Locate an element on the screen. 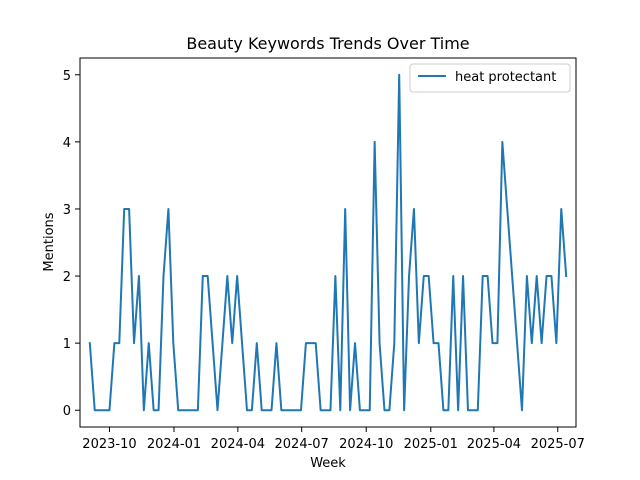 This screenshot has height=480, width=640. legend-label-heat-protectant: heat protectant is located at coordinates (505, 77).